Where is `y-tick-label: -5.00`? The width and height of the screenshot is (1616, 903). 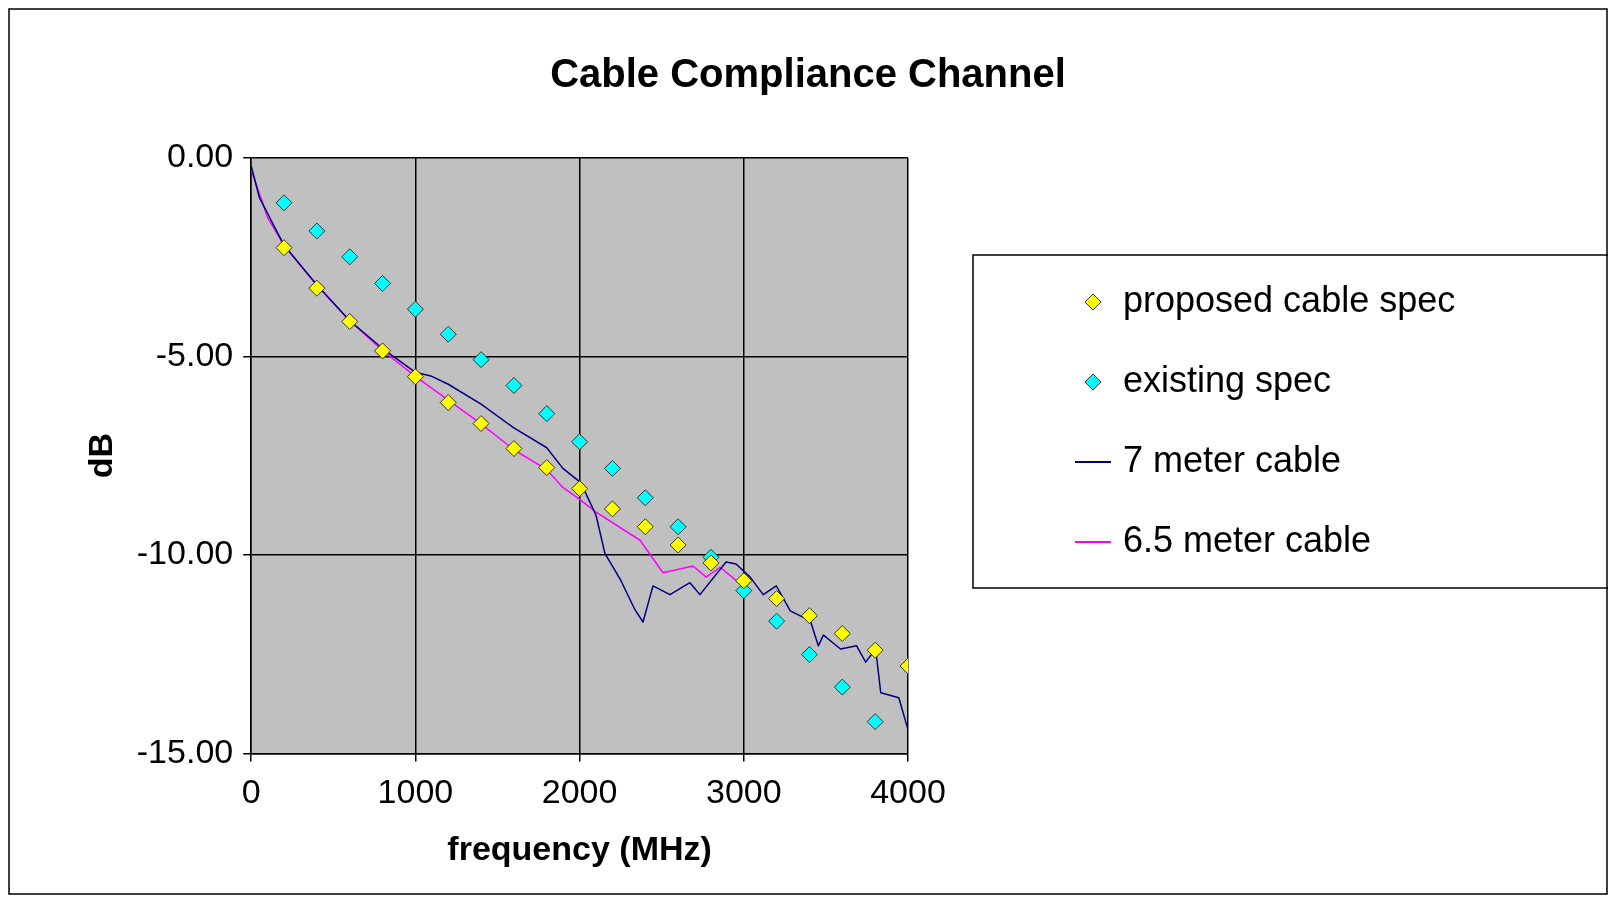 y-tick-label: -5.00 is located at coordinates (194, 353).